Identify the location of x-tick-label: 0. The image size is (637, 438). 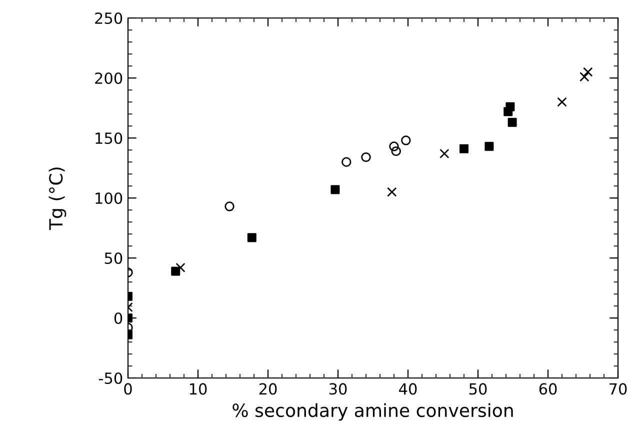
(128, 389).